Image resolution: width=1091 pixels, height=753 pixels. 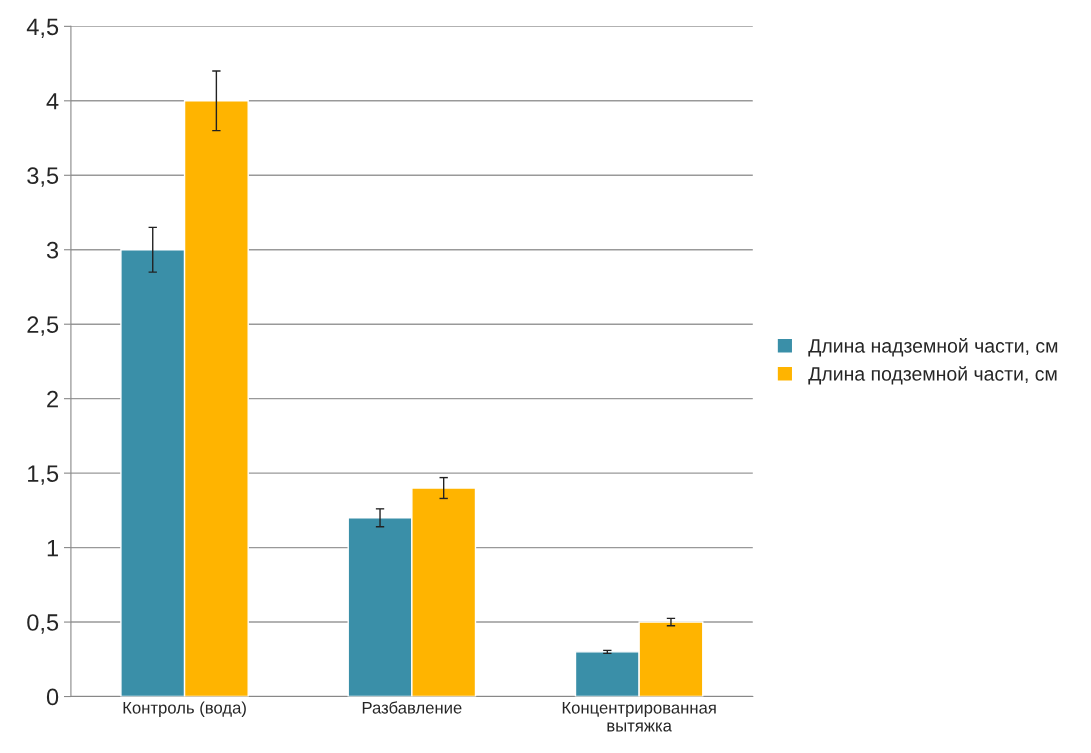 I want to click on legend-label: Длина подземной части, см, so click(x=932, y=375).